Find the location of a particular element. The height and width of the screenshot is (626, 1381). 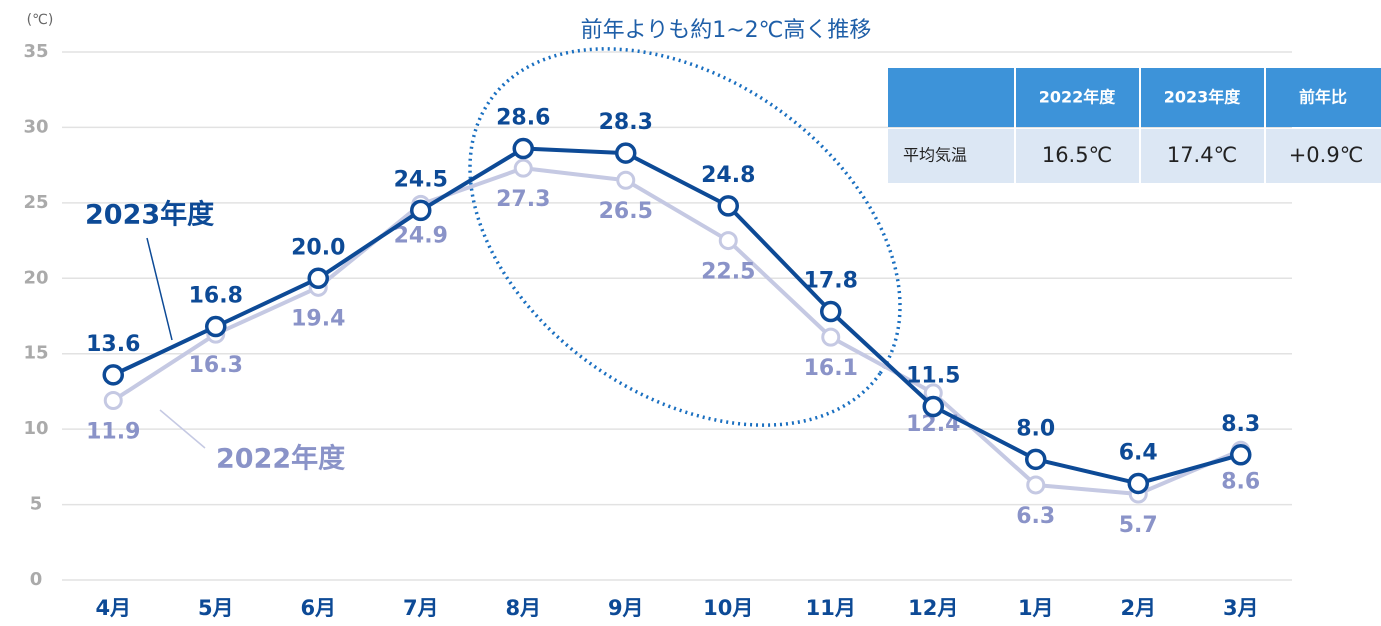

series-label: 2022年度 is located at coordinates (280, 459).